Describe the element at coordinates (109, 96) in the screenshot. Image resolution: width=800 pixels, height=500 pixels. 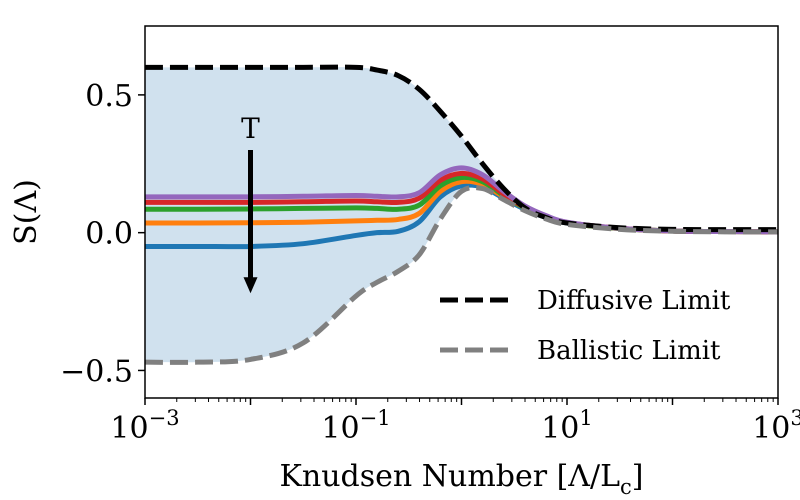
I see `y-tick-label: 0.5` at that location.